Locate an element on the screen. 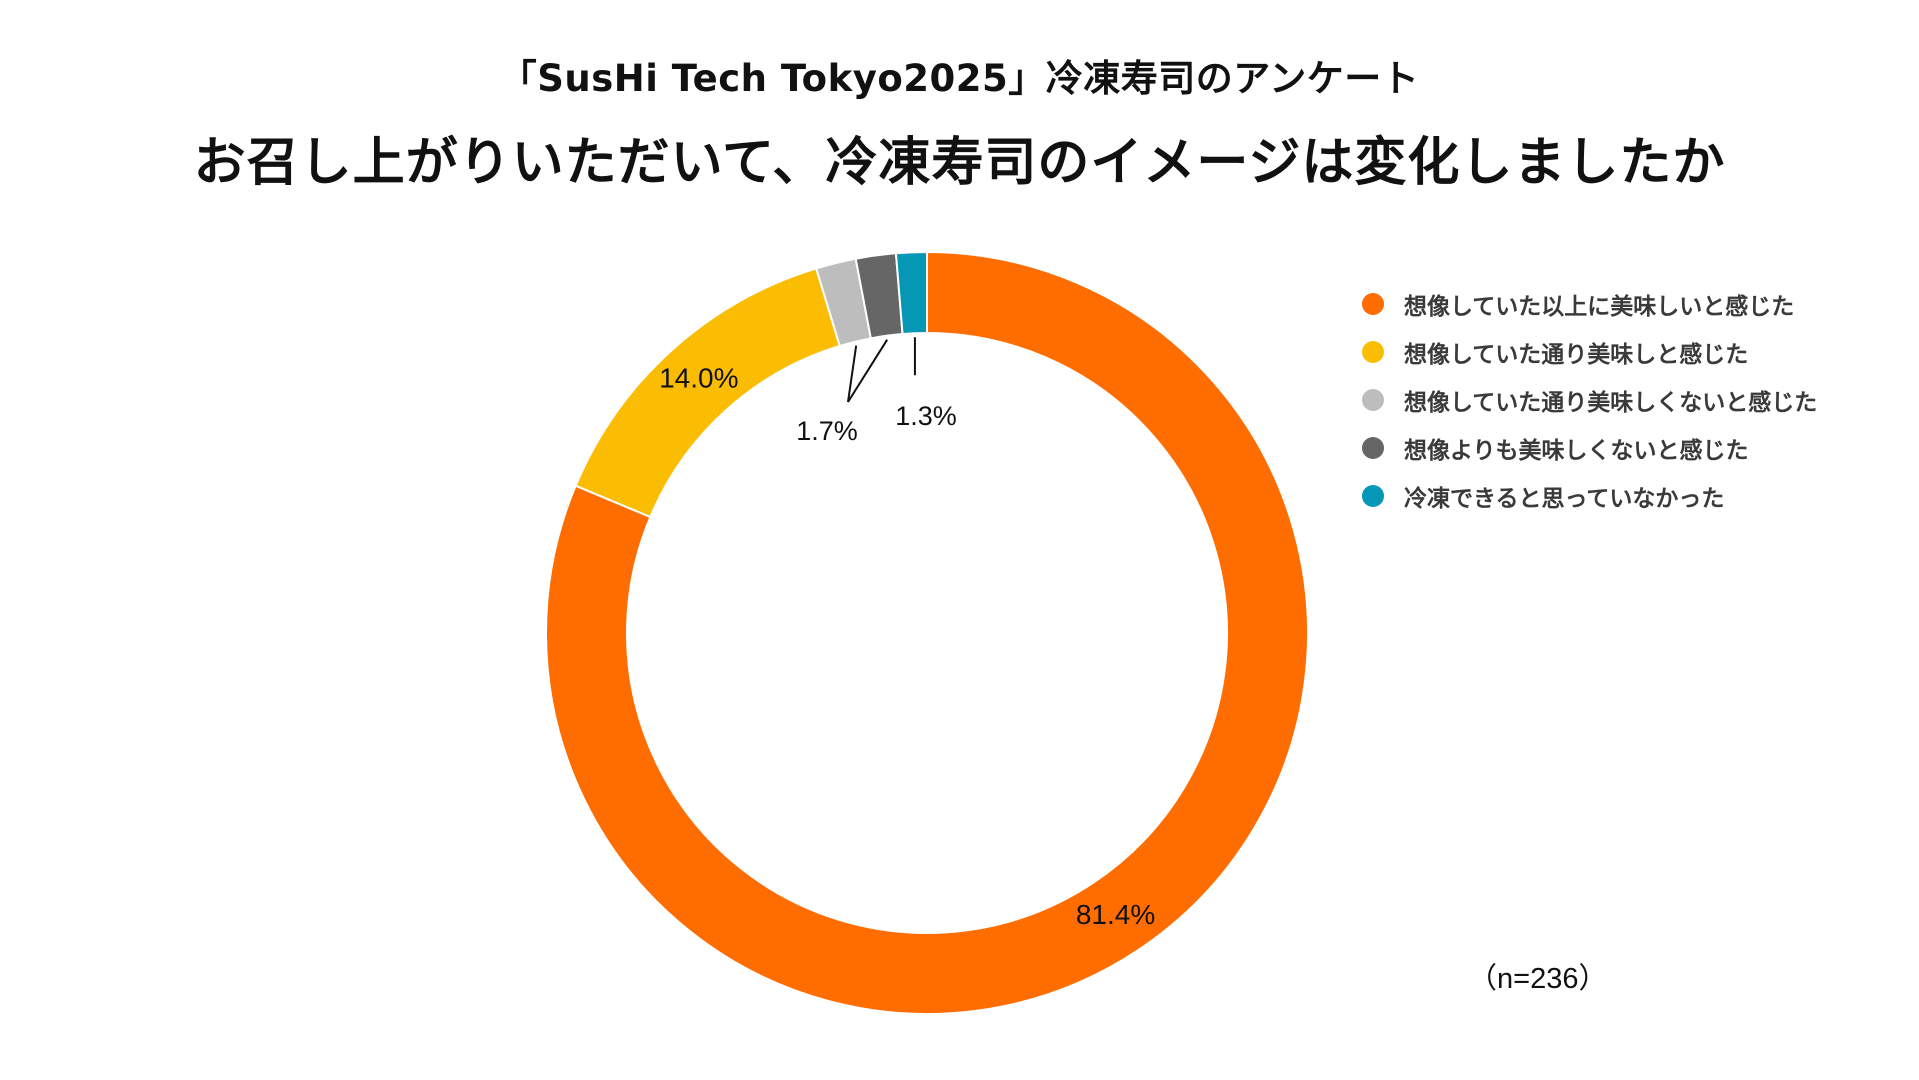 The height and width of the screenshot is (1080, 1919). donut-labels: 81.4% 14.0% 1.7% 1.3% is located at coordinates (907, 633).